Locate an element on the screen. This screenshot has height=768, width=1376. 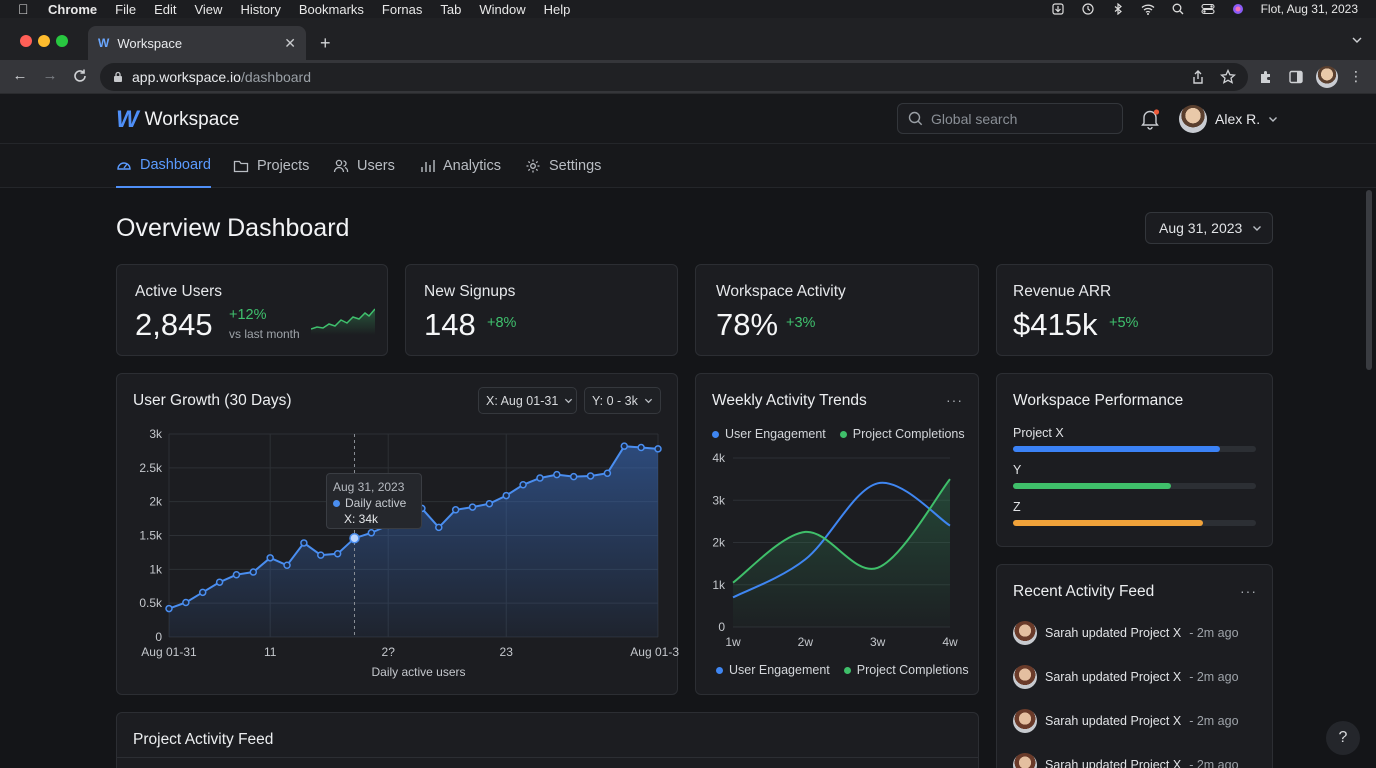
search-input is located at coordinates (1021, 118).